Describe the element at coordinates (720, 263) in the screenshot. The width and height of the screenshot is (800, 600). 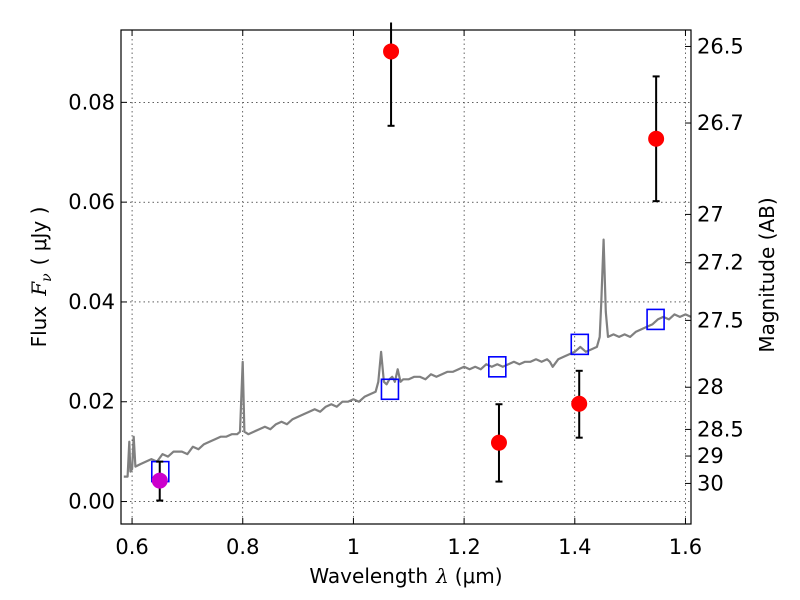
I see `y2-tick-label: 27.2` at that location.